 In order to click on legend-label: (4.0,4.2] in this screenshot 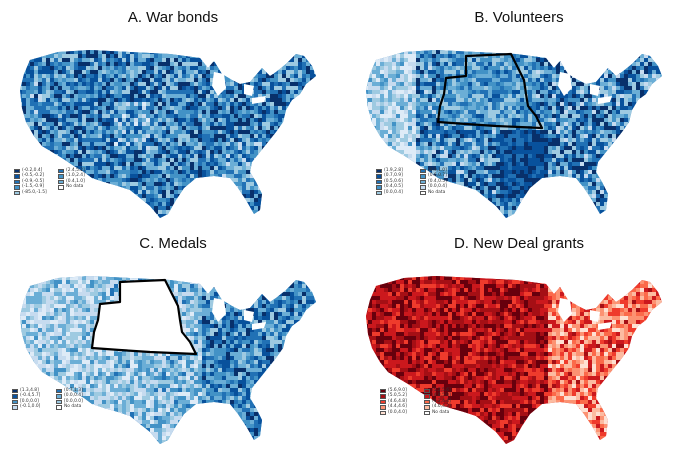, I will do `click(441, 407)`.